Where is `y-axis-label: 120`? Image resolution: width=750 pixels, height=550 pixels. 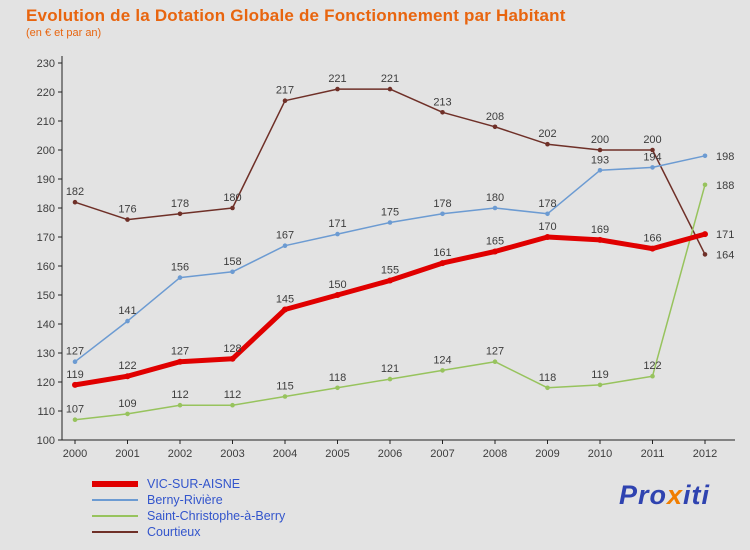 y-axis-label: 120 is located at coordinates (46, 383).